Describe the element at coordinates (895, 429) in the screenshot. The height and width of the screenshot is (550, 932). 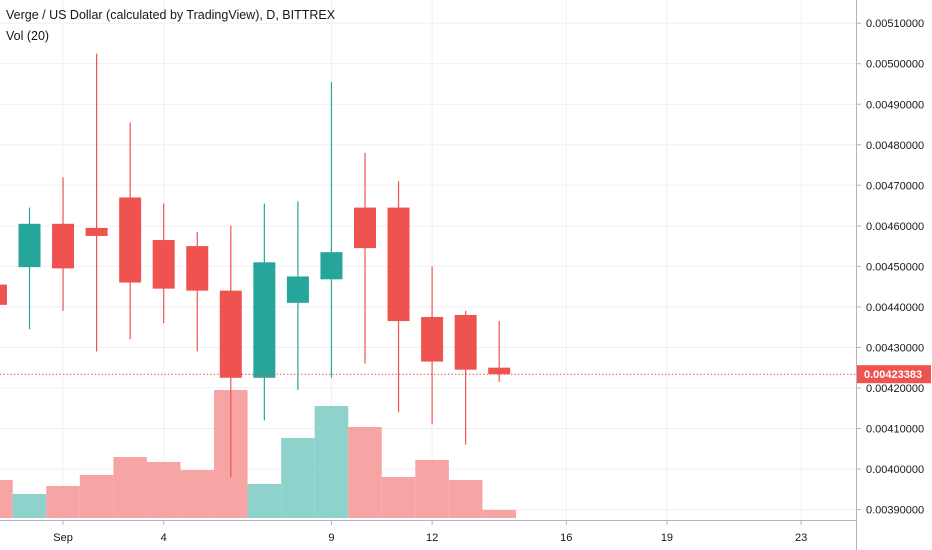
I see `price-tick-label: 0.00410000` at that location.